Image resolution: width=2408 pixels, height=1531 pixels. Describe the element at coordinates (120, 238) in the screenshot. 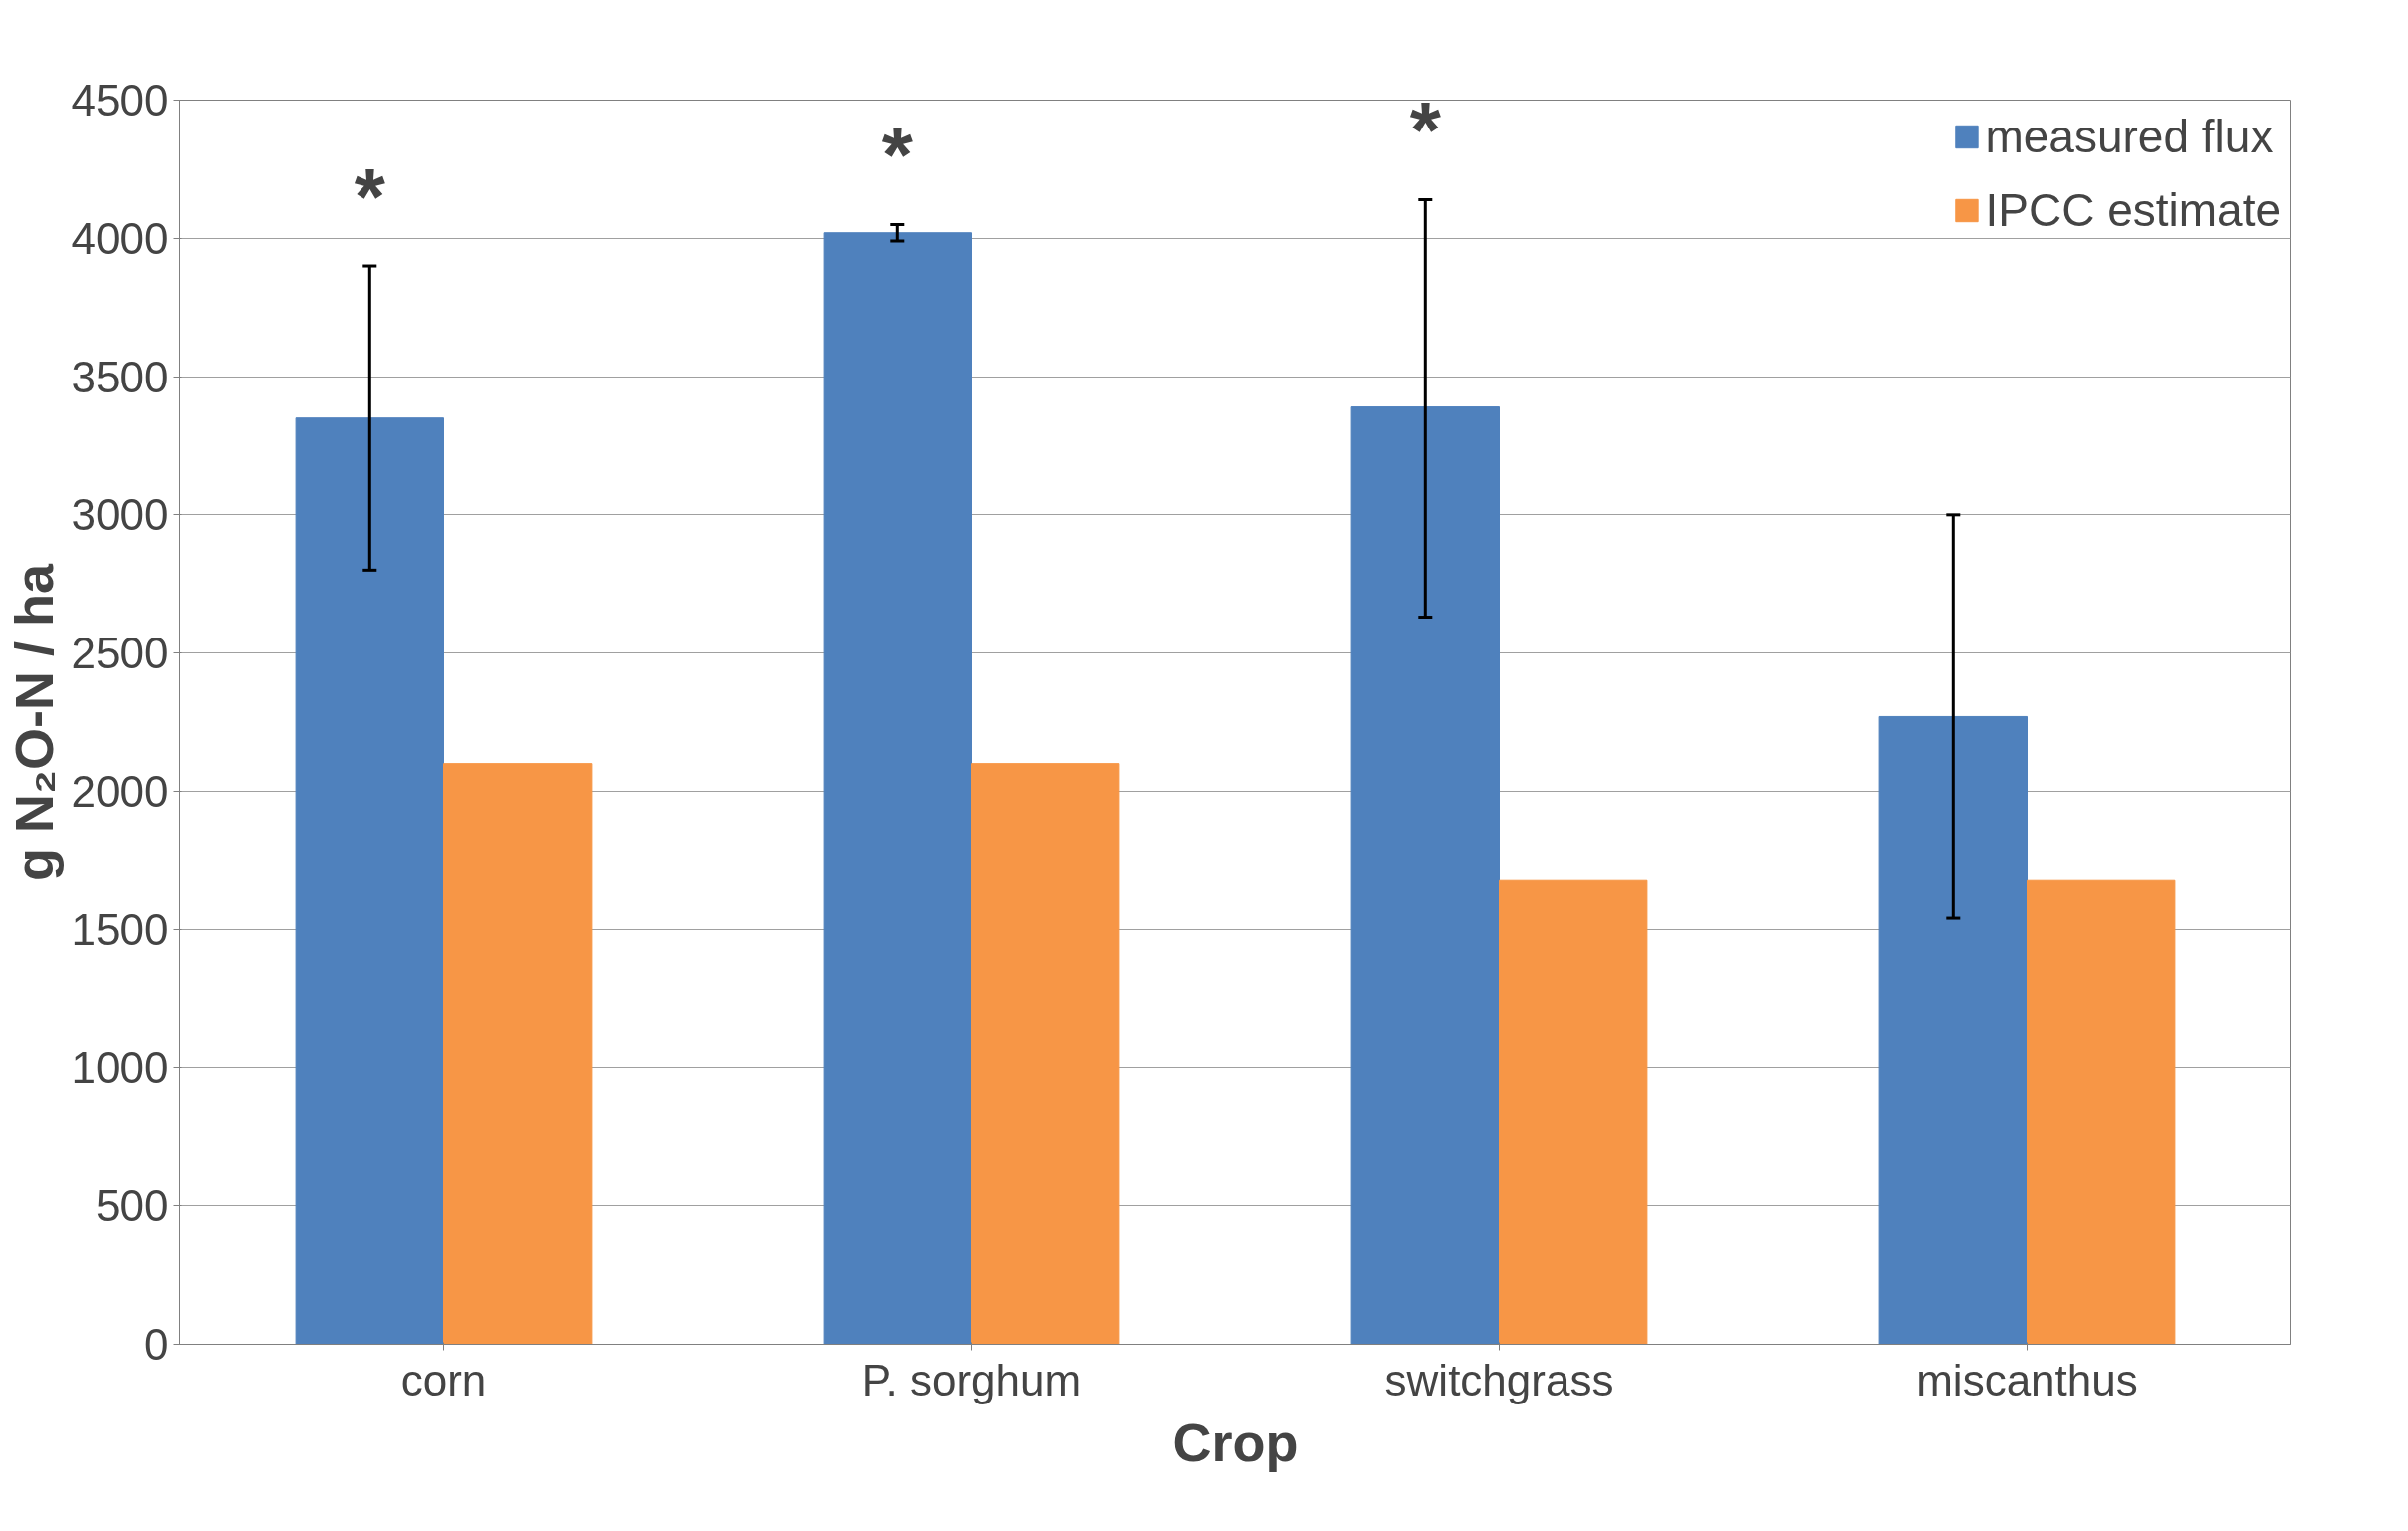

I see `y-tick-label: 4000` at that location.